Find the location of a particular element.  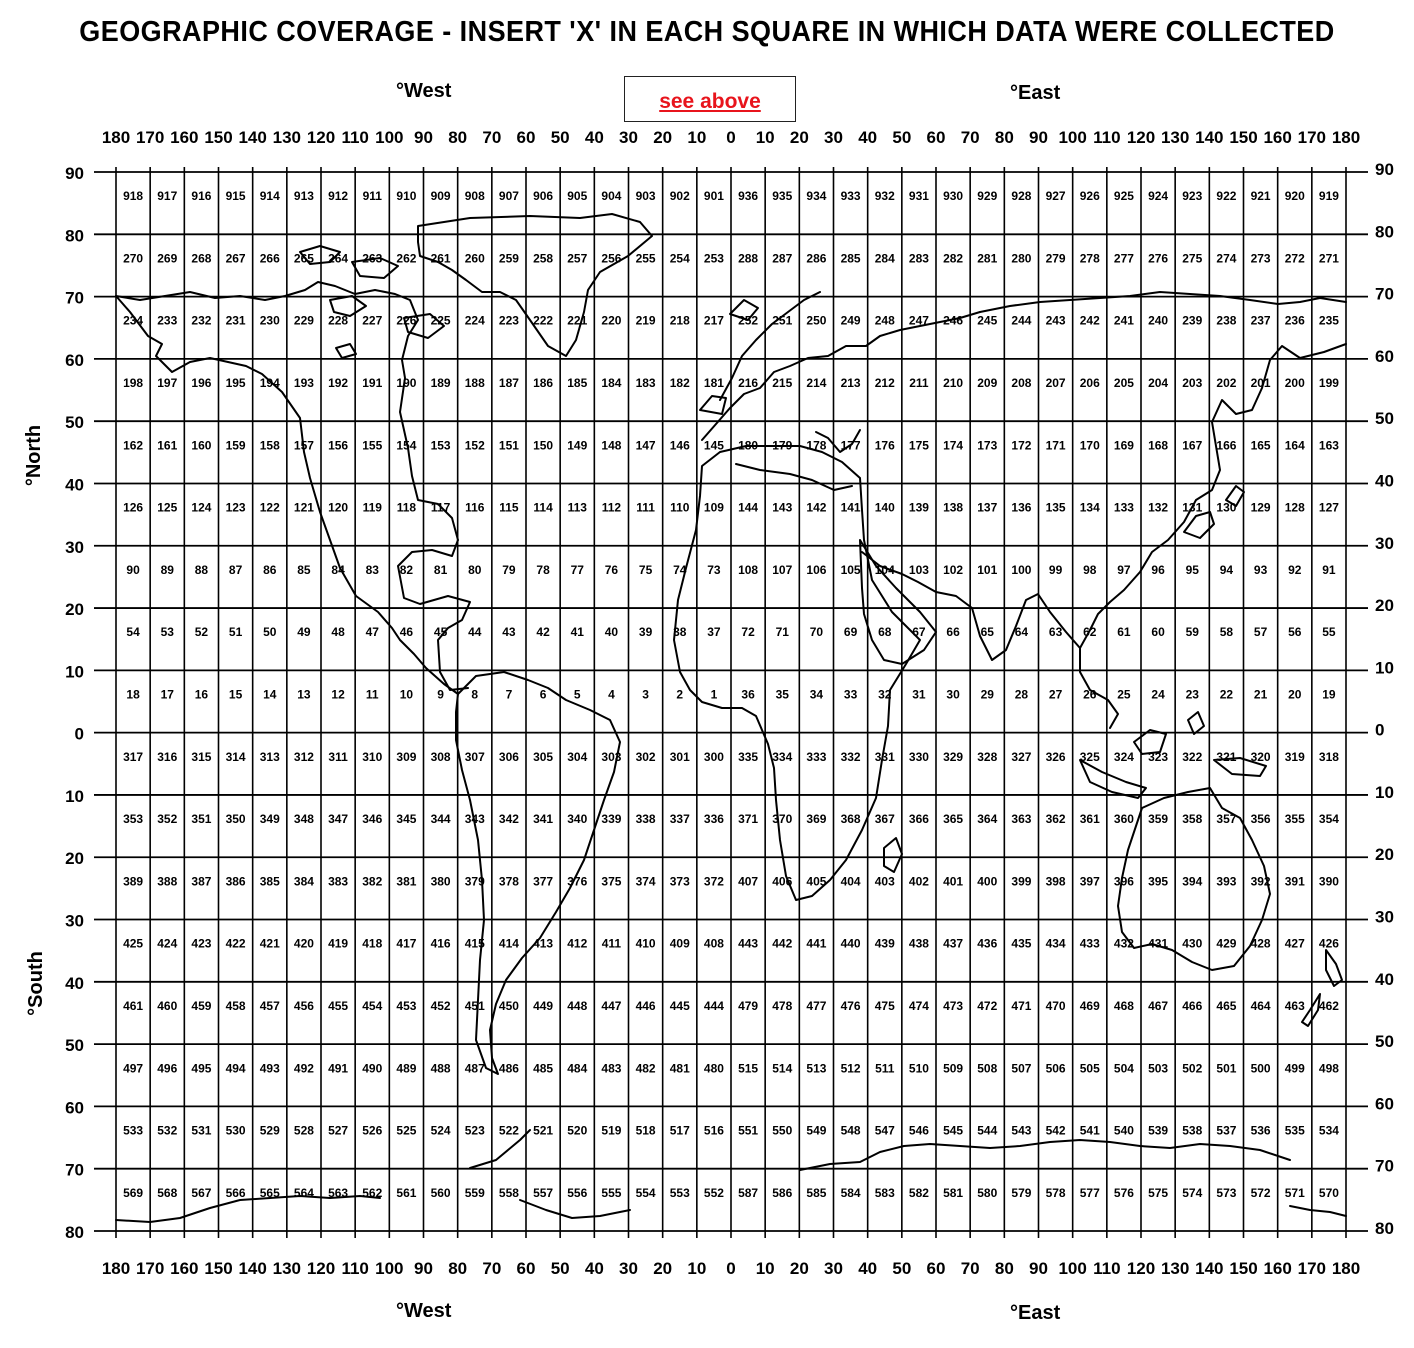

grid-square-number: 406 is located at coordinates (782, 881).